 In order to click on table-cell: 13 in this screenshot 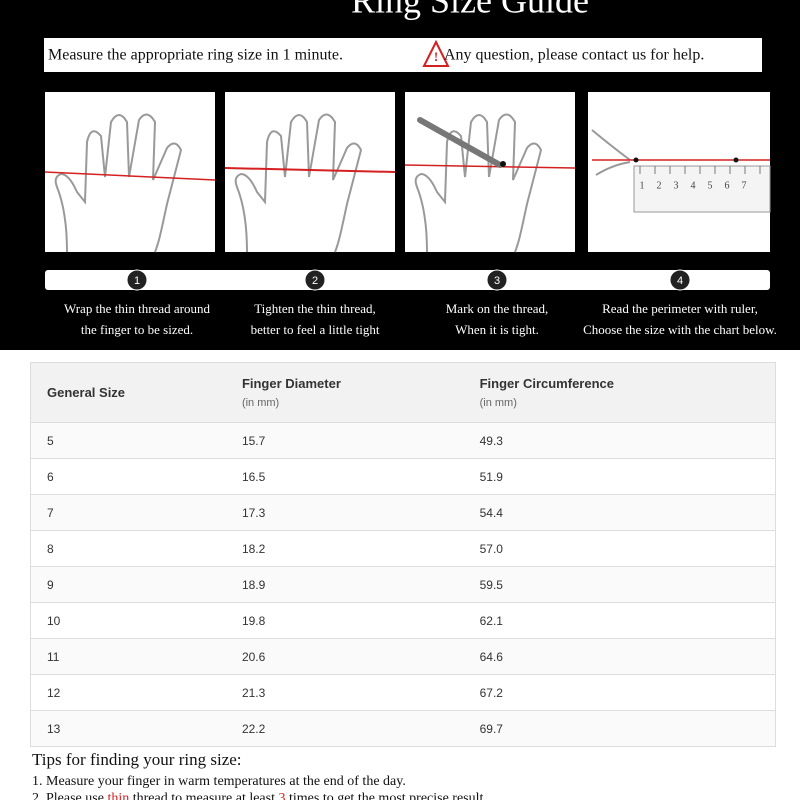, I will do `click(128, 728)`.